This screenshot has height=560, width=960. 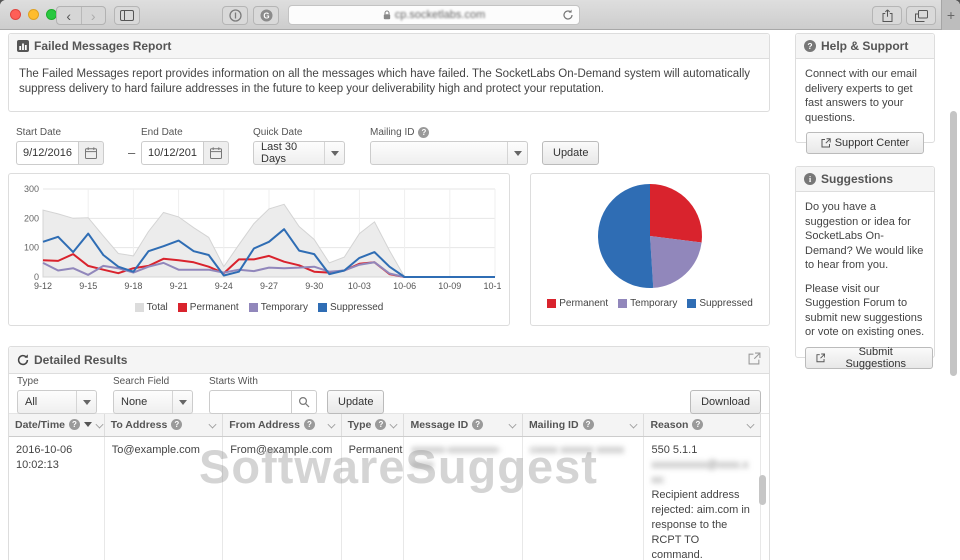 What do you see at coordinates (314, 286) in the screenshot?
I see `svg-text: 9-30` at bounding box center [314, 286].